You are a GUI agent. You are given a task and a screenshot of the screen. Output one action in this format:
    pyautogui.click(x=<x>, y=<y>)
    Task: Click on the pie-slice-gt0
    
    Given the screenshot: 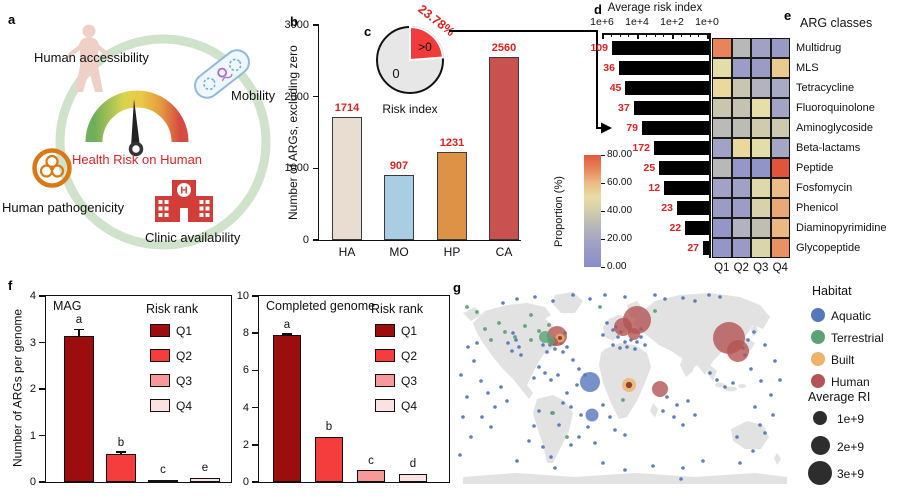 What is the action you would take?
    pyautogui.click(x=426, y=43)
    